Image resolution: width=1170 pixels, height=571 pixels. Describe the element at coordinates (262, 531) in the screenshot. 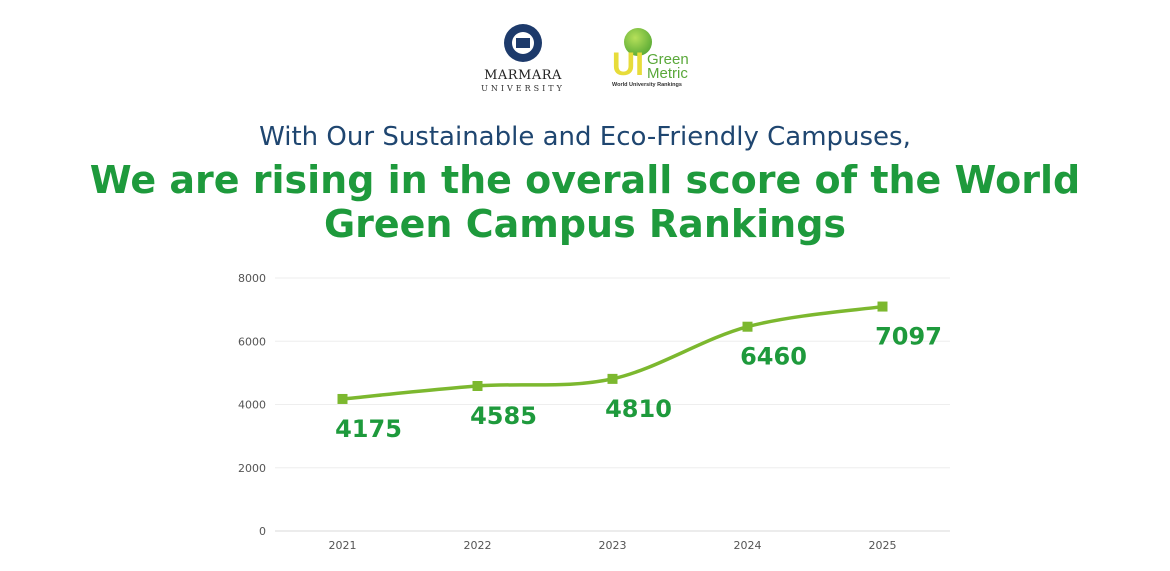

I see `y-tick-label: 0` at that location.